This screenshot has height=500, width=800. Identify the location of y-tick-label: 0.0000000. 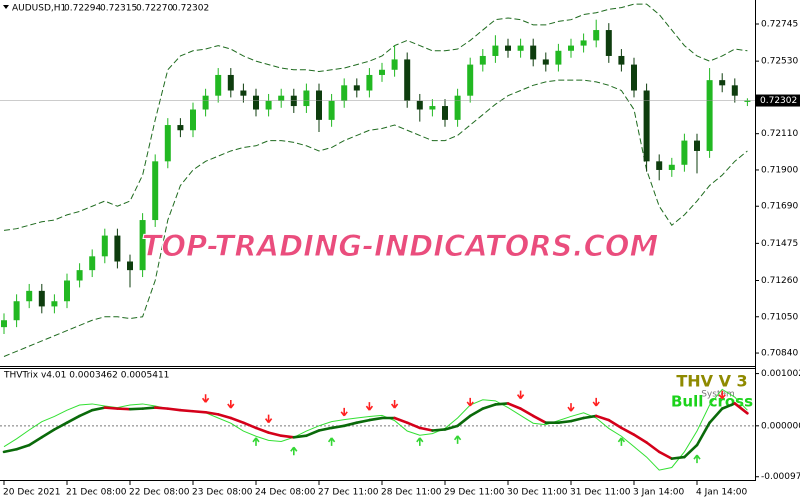
(780, 426).